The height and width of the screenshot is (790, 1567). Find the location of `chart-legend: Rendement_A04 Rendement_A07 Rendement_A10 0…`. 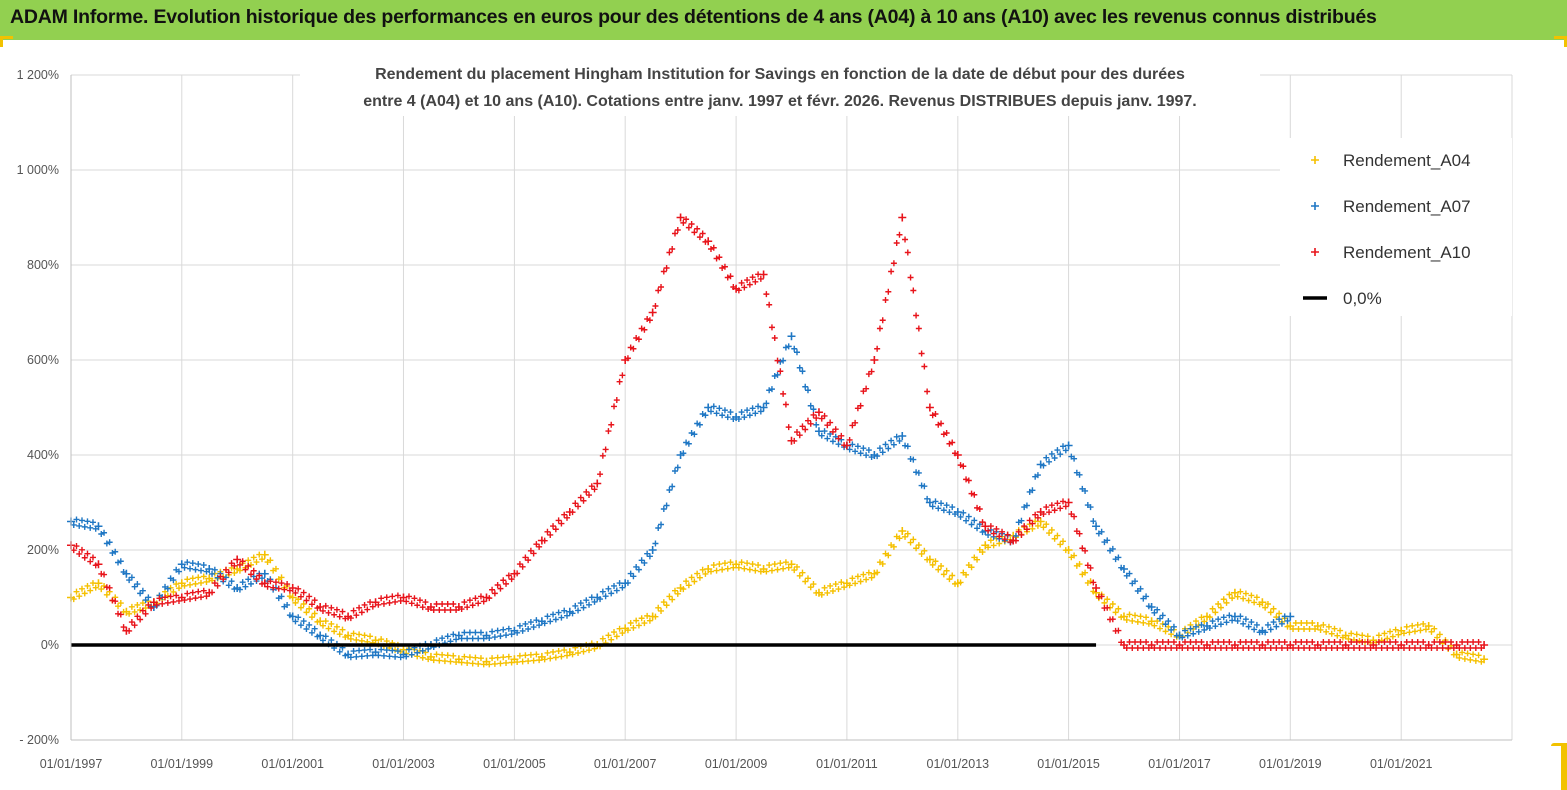

chart-legend: Rendement_A04 Rendement_A07 Rendement_A10 0… is located at coordinates (1396, 227).